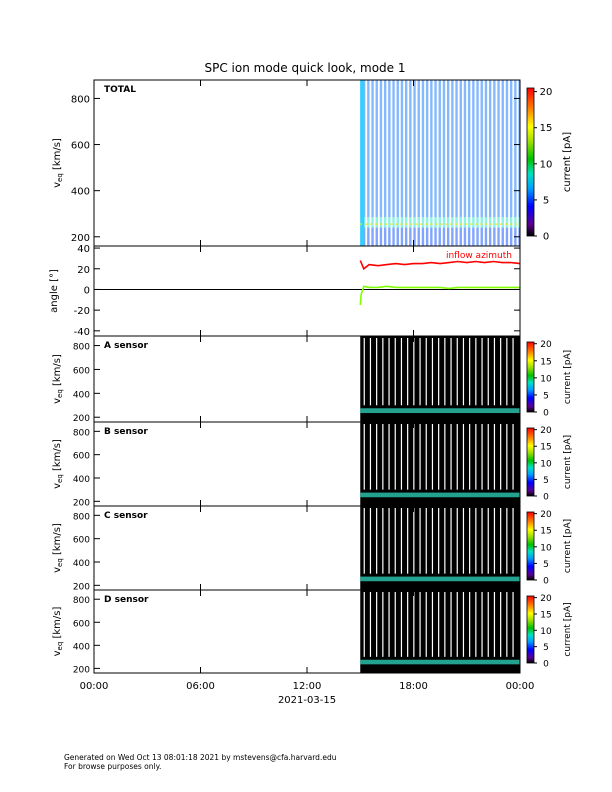  Describe the element at coordinates (305, 68) in the screenshot. I see `figure-title: SPC ion mode quick look, mode 1` at that location.